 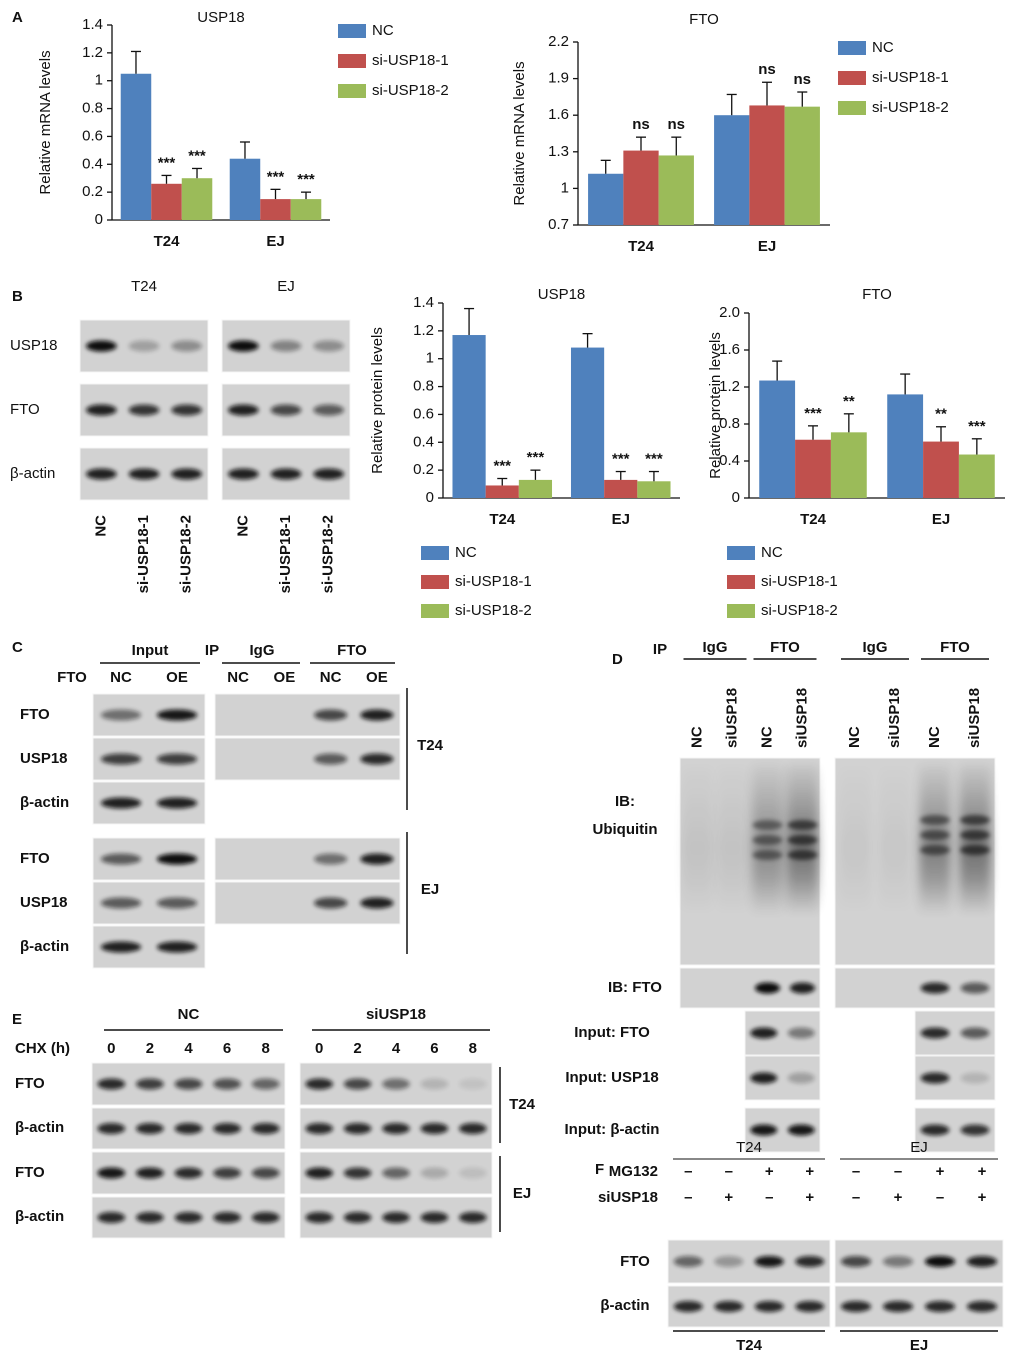 What do you see at coordinates (266, 1048) in the screenshot?
I see `time-label: 8` at bounding box center [266, 1048].